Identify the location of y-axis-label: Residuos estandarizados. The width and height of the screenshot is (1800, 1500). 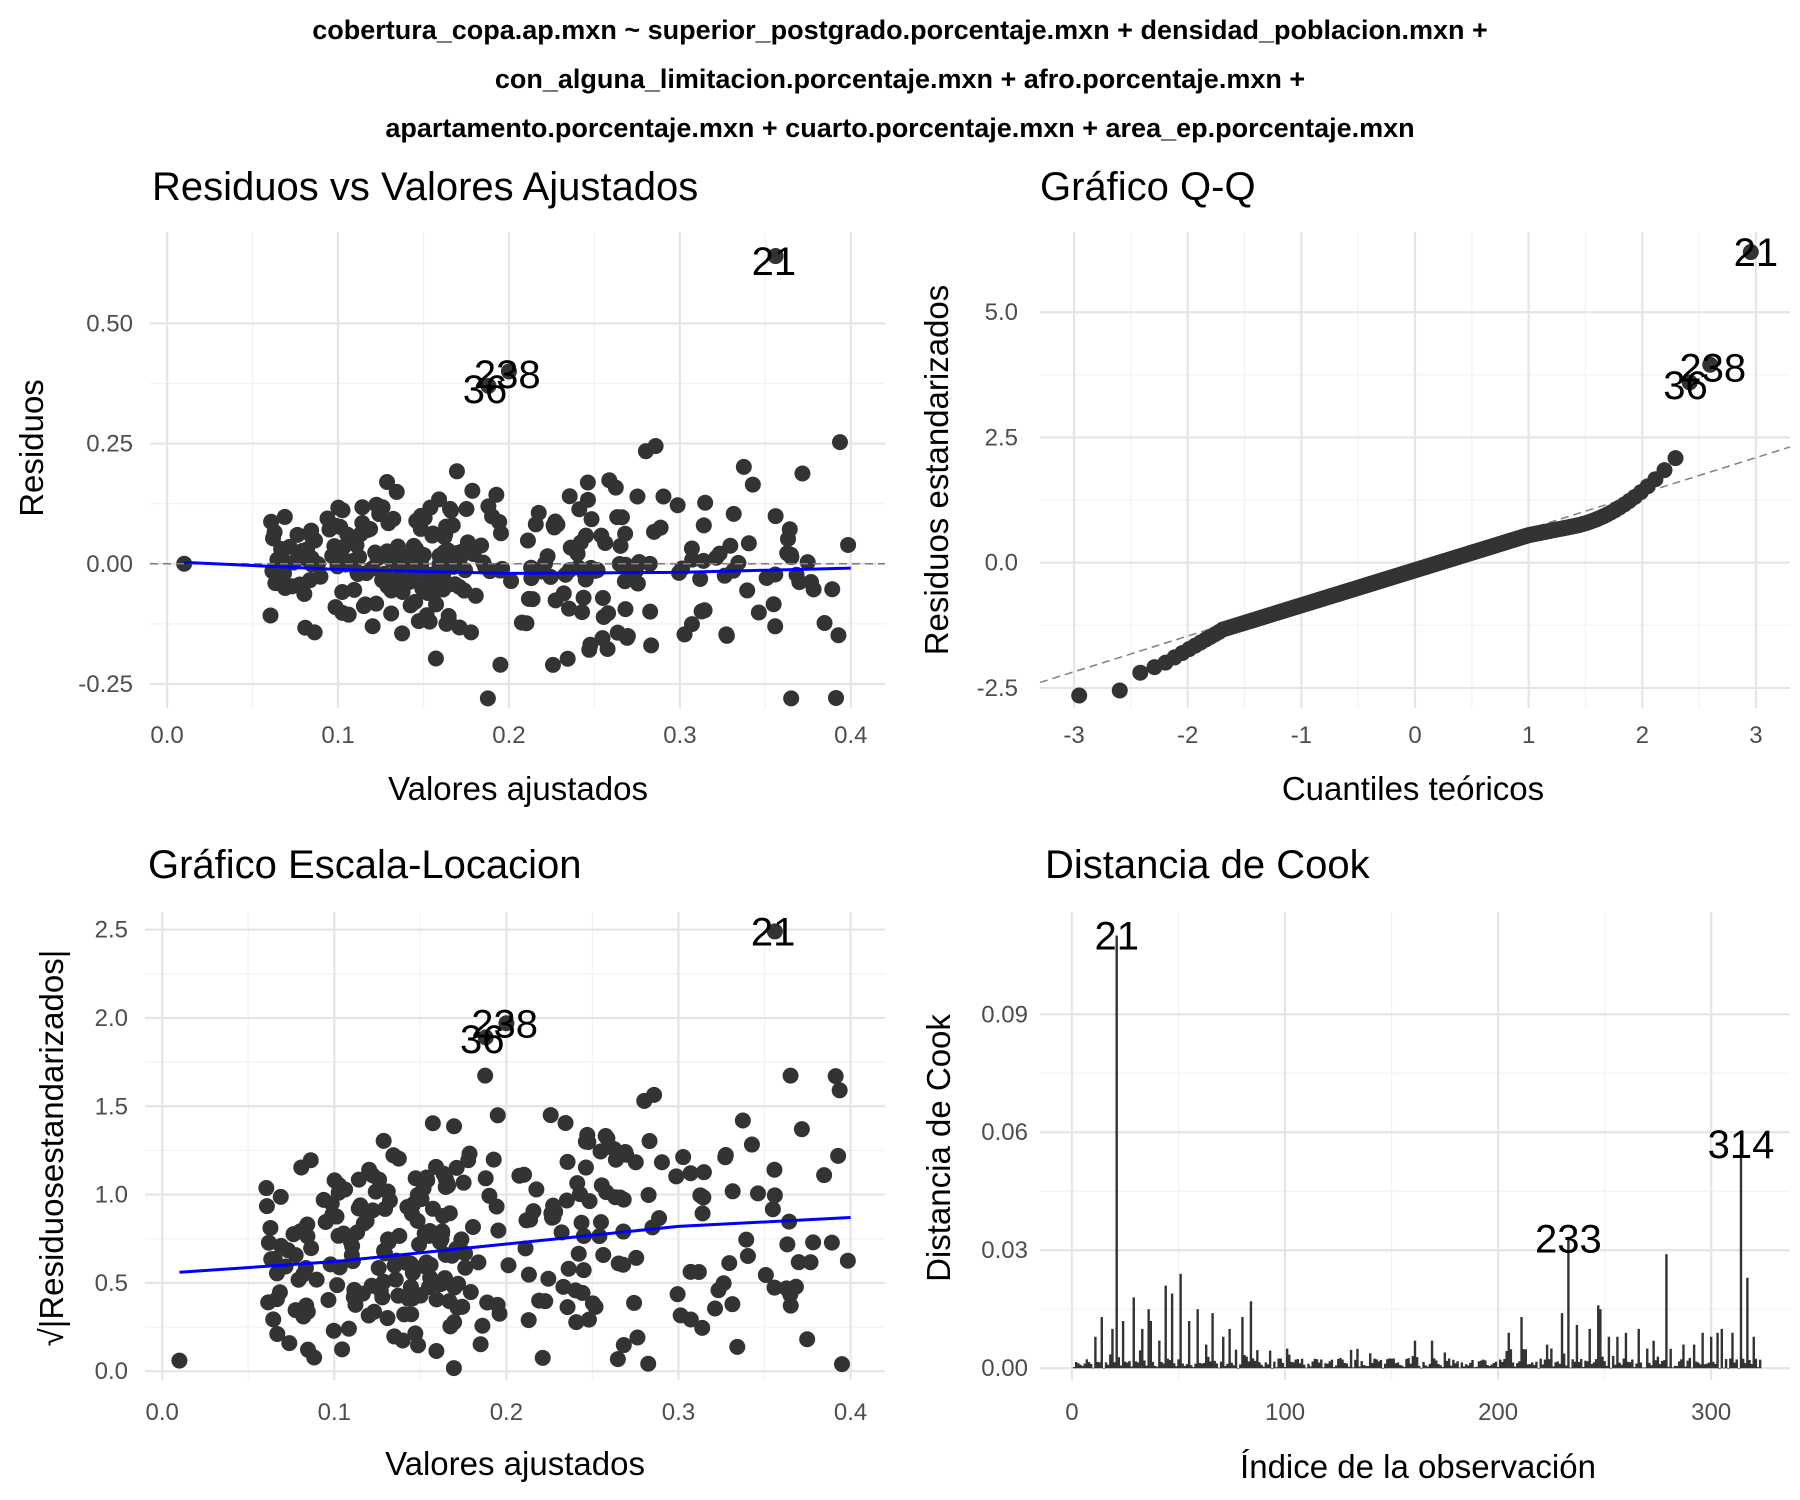
(936, 470).